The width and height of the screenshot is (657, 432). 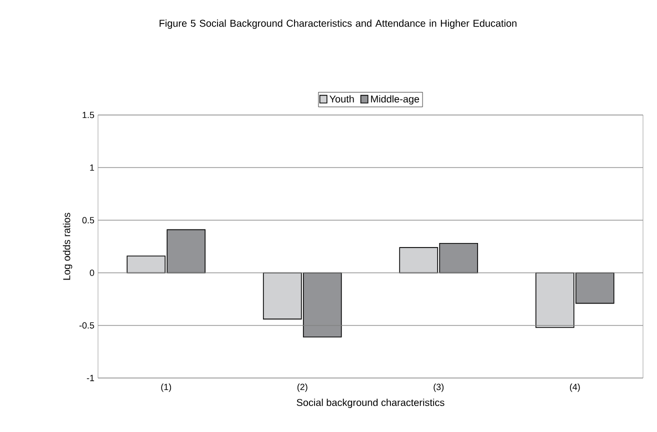 I want to click on legend-label: Youth, so click(x=342, y=99).